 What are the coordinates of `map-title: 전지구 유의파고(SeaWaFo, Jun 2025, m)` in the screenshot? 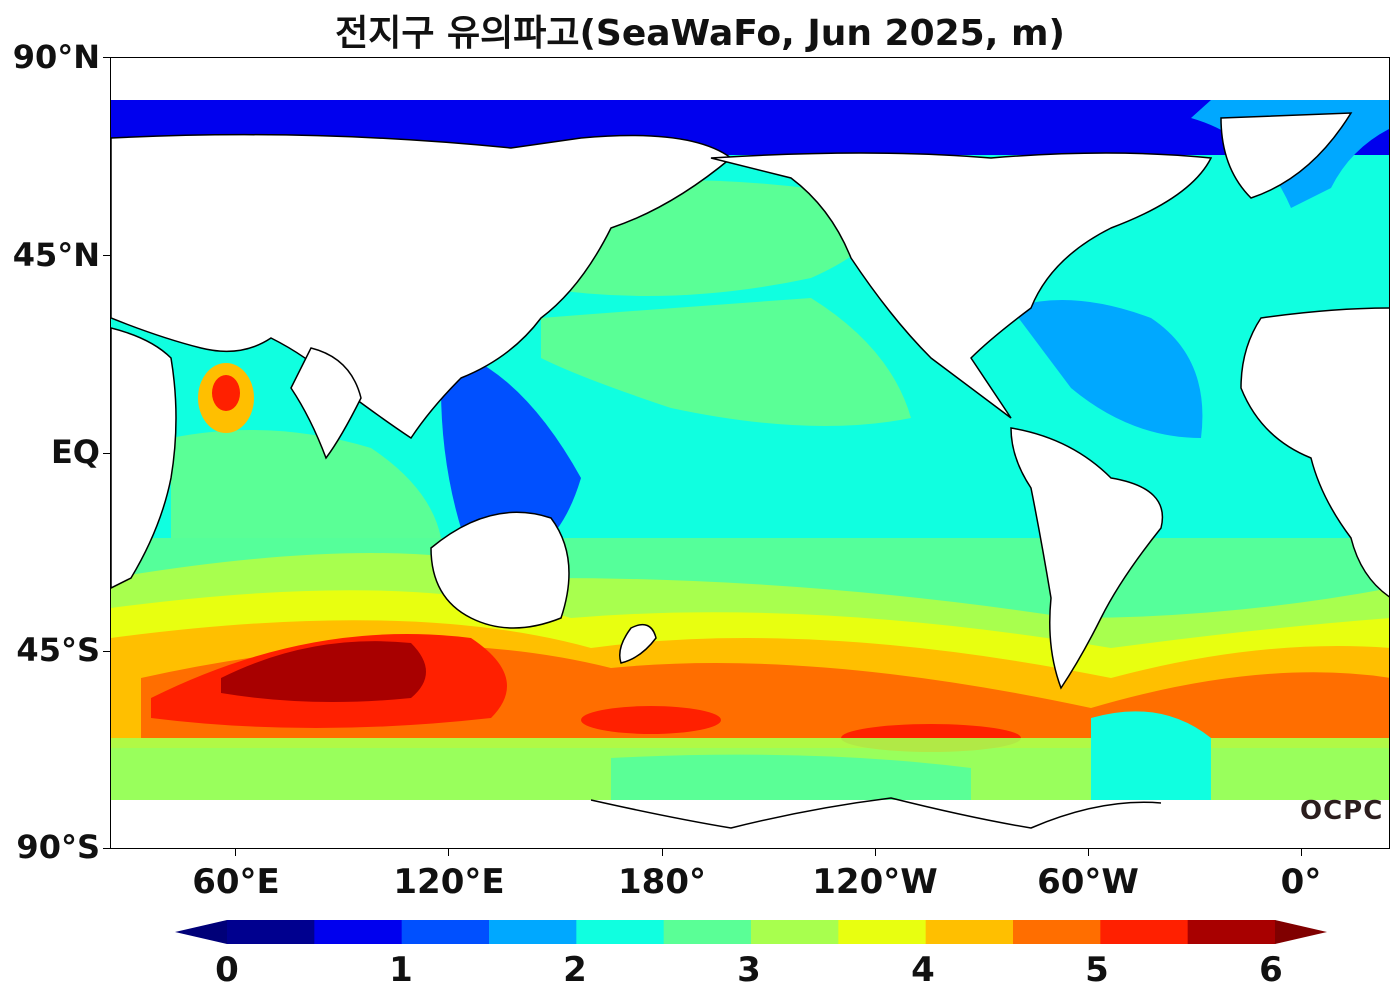 It's located at (700, 33).